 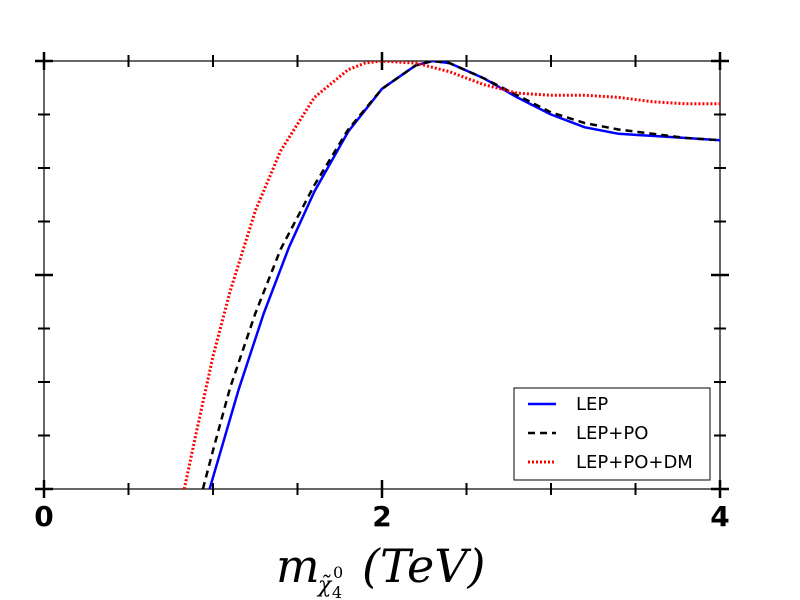 I want to click on x-axis-label-base: m, so click(x=298, y=566).